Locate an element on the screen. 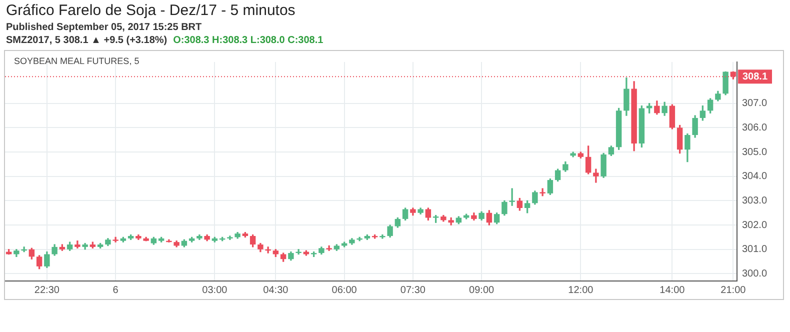 The image size is (790, 332). x-tick-label: 14:00 is located at coordinates (673, 290).